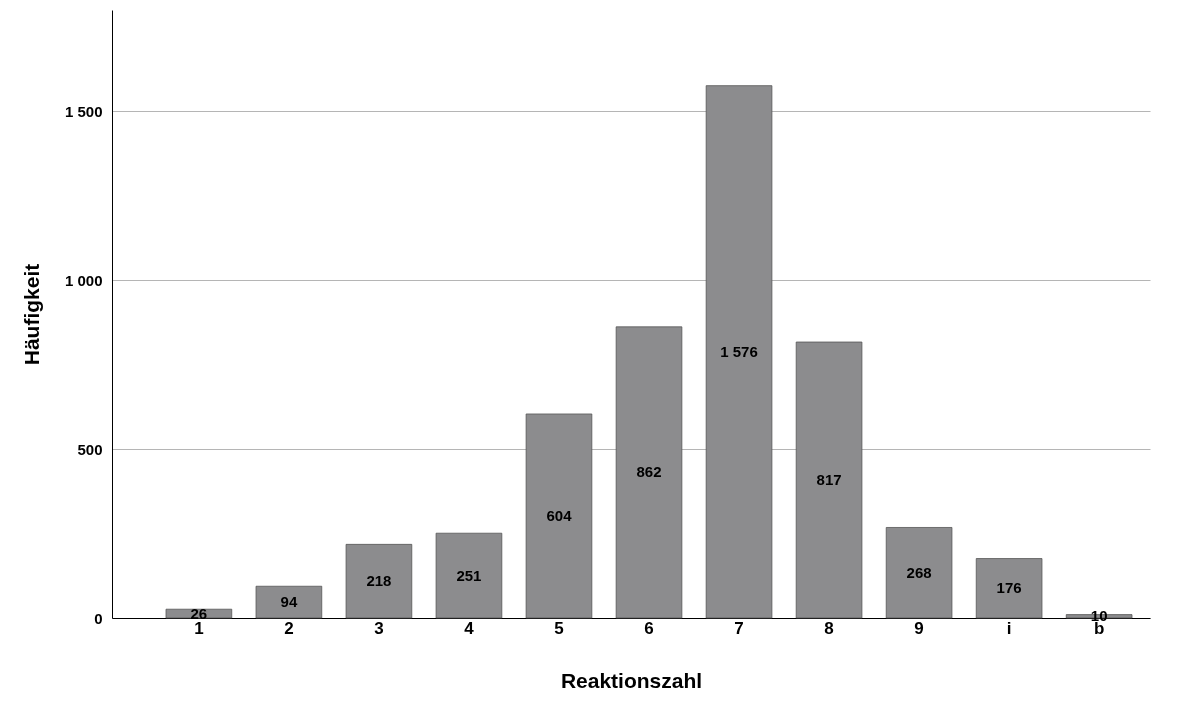 This screenshot has width=1178, height=701. I want to click on data-label: 176, so click(1009, 588).